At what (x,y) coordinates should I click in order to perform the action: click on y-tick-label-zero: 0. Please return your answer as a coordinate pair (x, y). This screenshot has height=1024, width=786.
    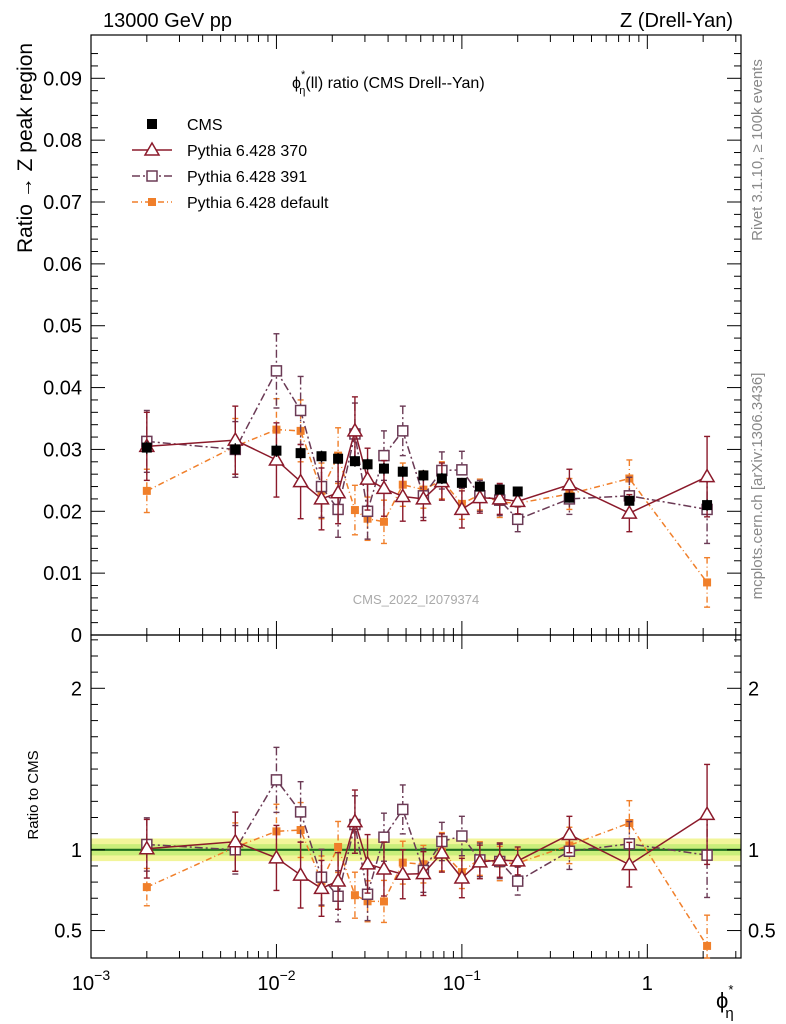
    Looking at the image, I should click on (76, 636).